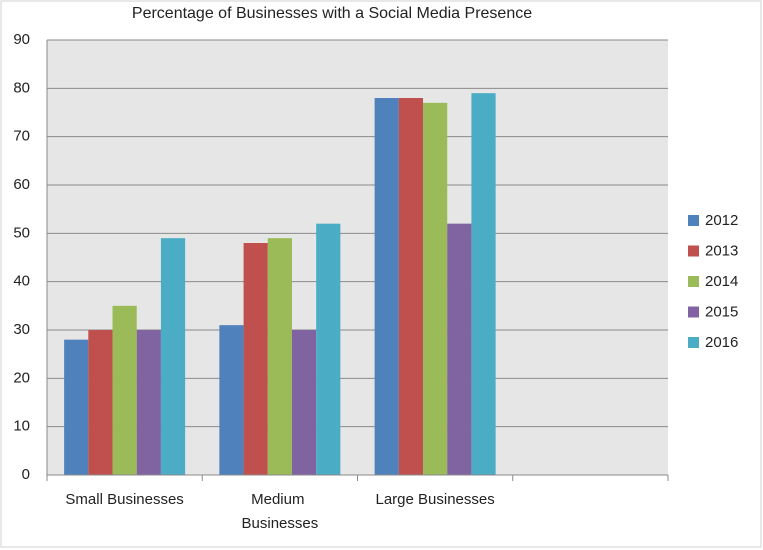 Image resolution: width=763 pixels, height=550 pixels. I want to click on y-tick-label: 70, so click(21, 136).